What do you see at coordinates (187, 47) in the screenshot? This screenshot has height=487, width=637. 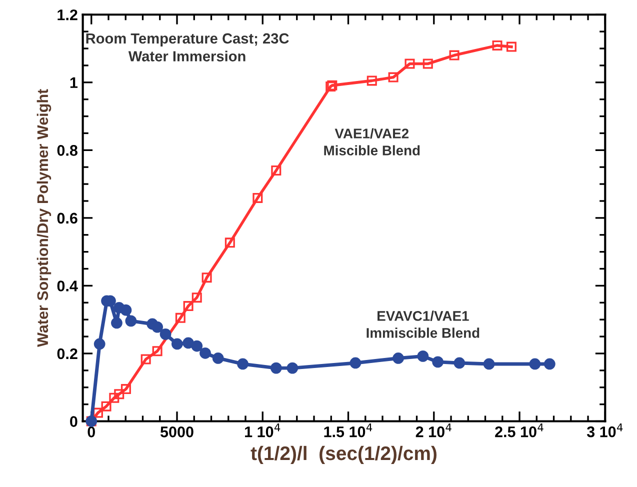 I see `text: Room Temperature Cast; 23C Water Immersion` at bounding box center [187, 47].